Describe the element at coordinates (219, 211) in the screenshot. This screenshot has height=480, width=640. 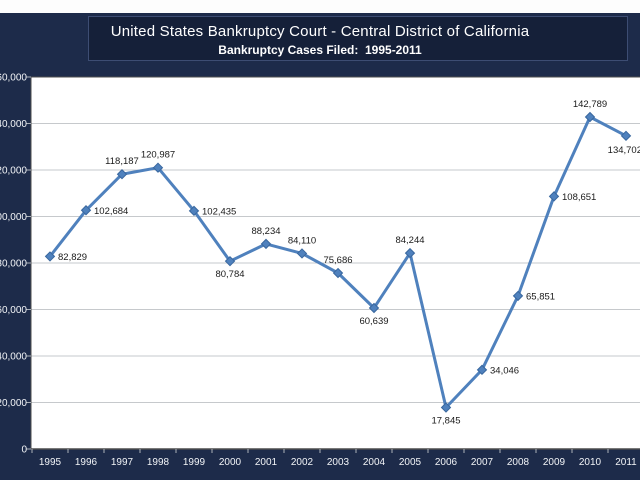
I see `data-point-label: 102,435` at that location.